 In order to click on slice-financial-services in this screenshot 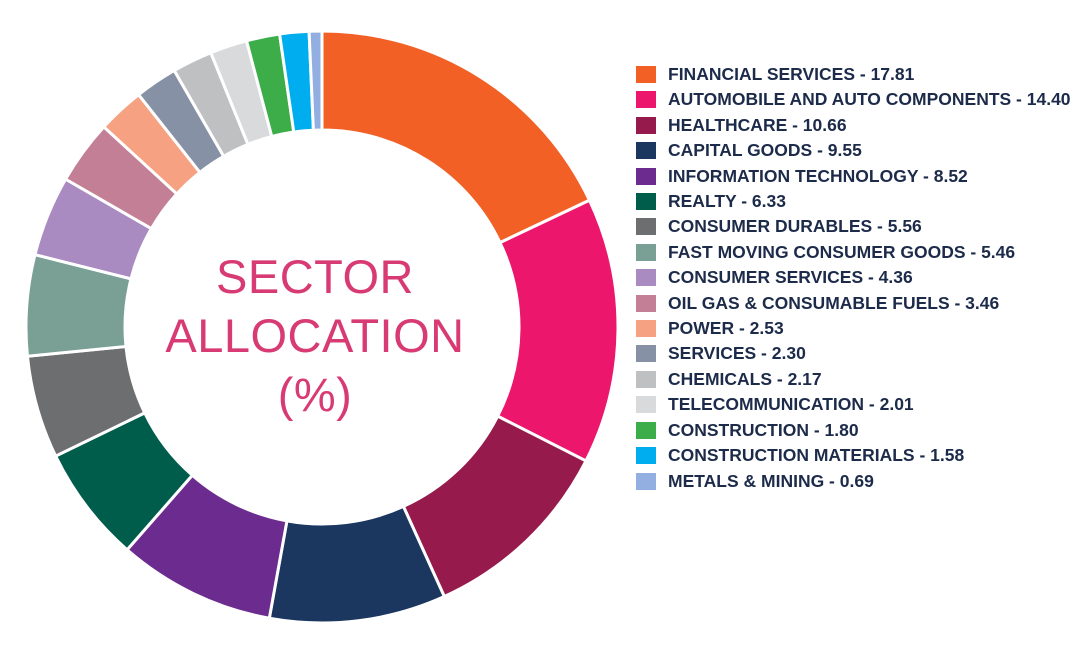, I will do `click(456, 137)`.